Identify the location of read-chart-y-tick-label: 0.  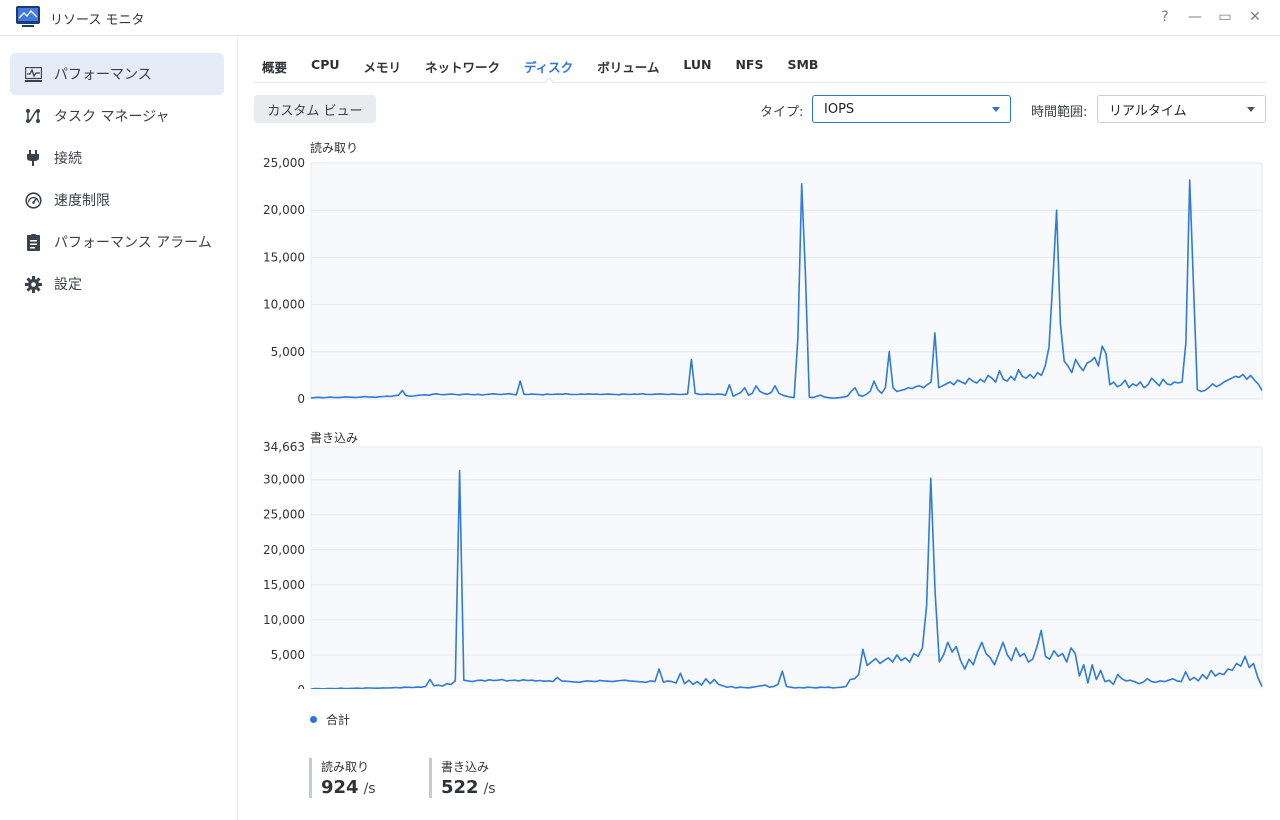
(301, 399).